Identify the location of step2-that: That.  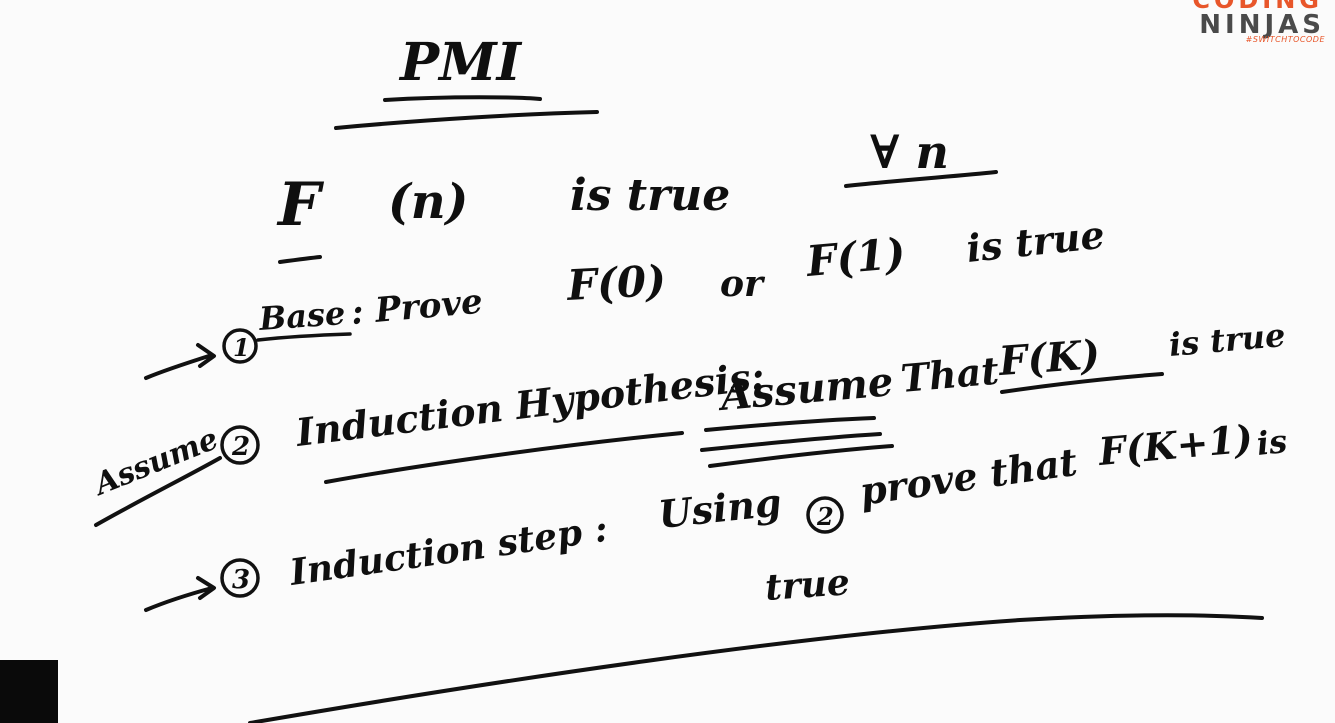
(950, 374).